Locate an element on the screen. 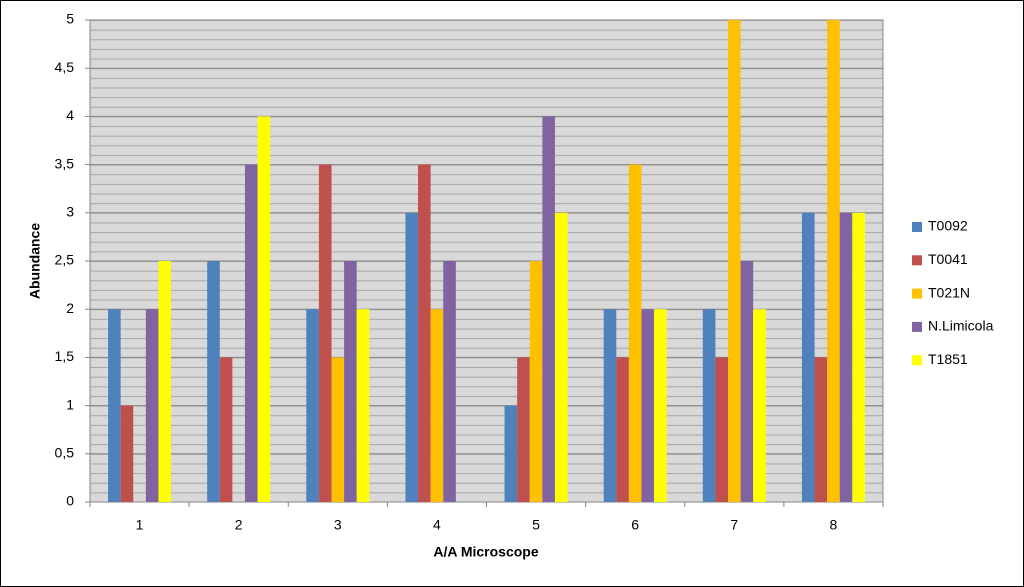 The height and width of the screenshot is (587, 1024). y-tick-label: 3,5 is located at coordinates (65, 163).